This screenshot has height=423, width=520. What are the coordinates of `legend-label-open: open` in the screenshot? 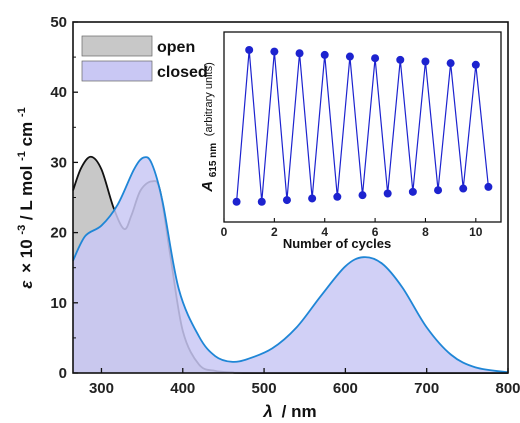 It's located at (176, 47).